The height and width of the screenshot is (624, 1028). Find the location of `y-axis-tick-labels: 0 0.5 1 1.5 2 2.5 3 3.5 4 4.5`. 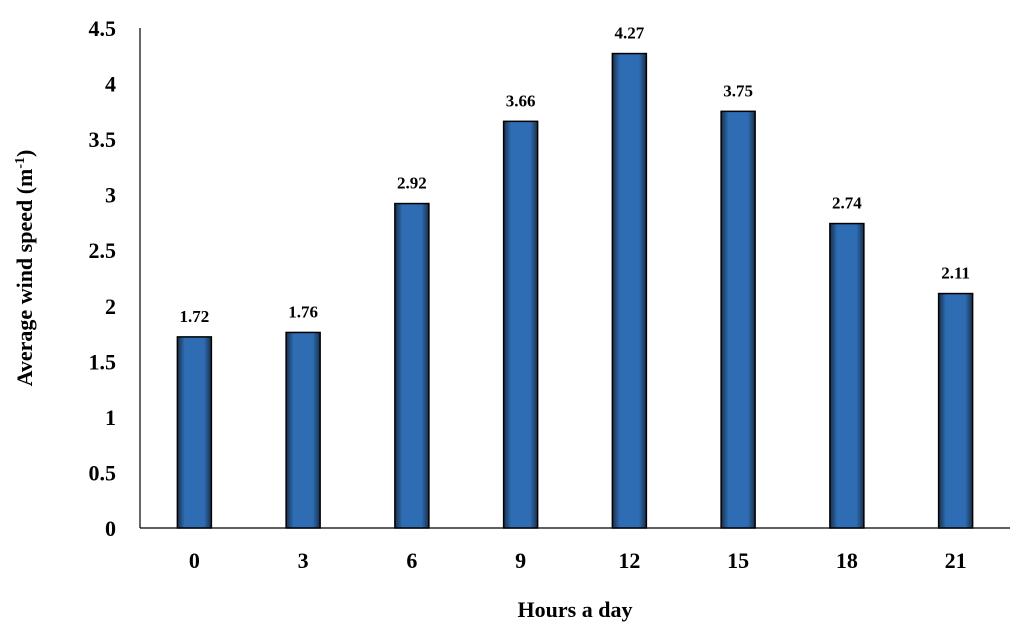

y-axis-tick-labels: 0 0.5 1 1.5 2 2.5 3 3.5 4 4.5 is located at coordinates (103, 278).